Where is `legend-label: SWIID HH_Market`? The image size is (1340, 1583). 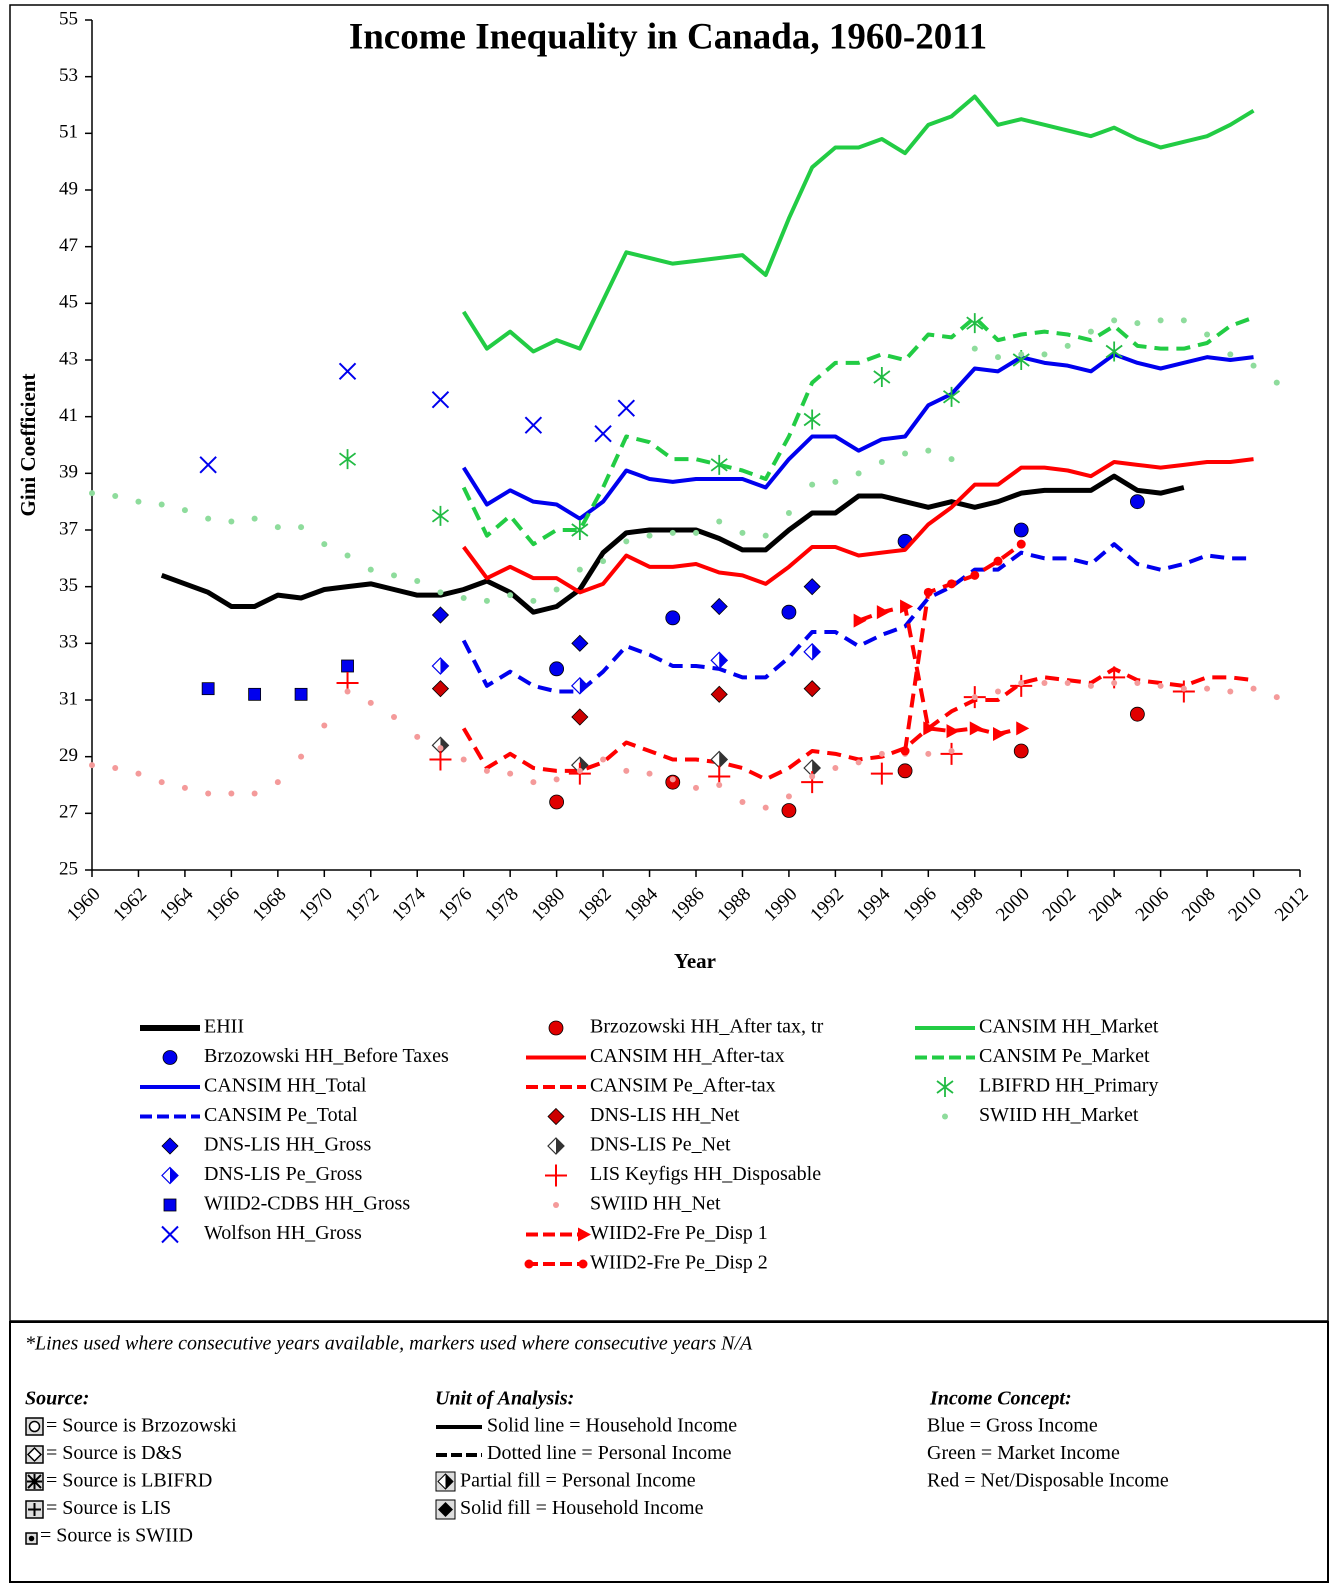 legend-label: SWIID HH_Market is located at coordinates (1059, 1115).